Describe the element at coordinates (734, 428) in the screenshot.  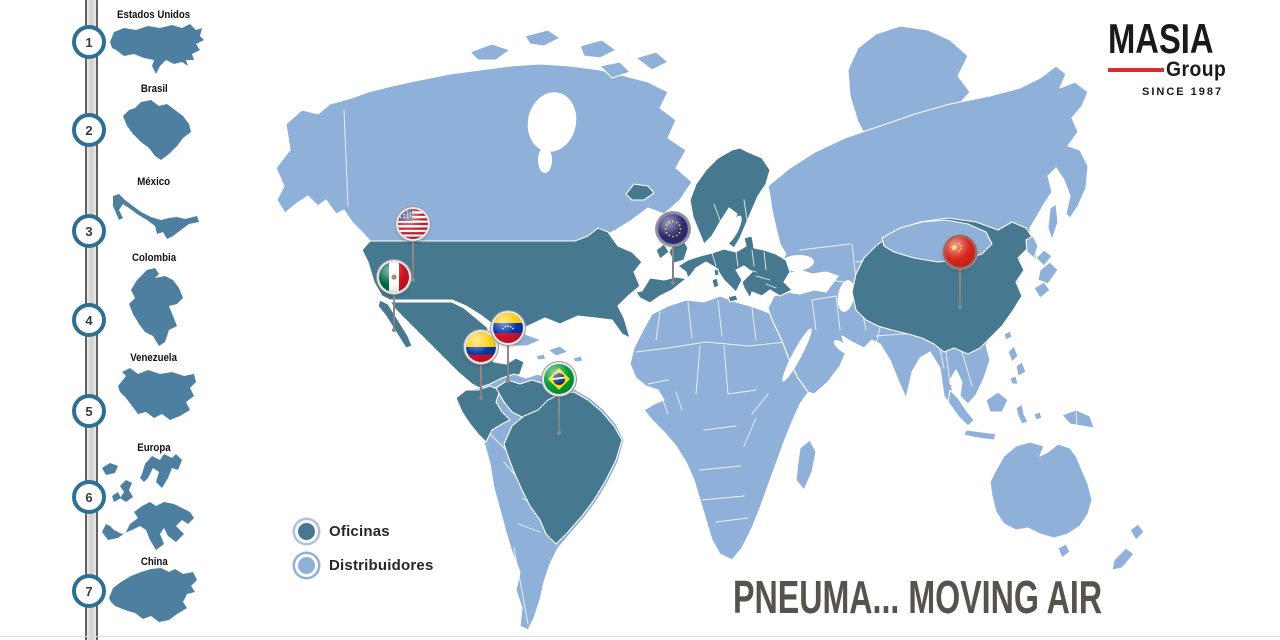
I see `region-africa` at that location.